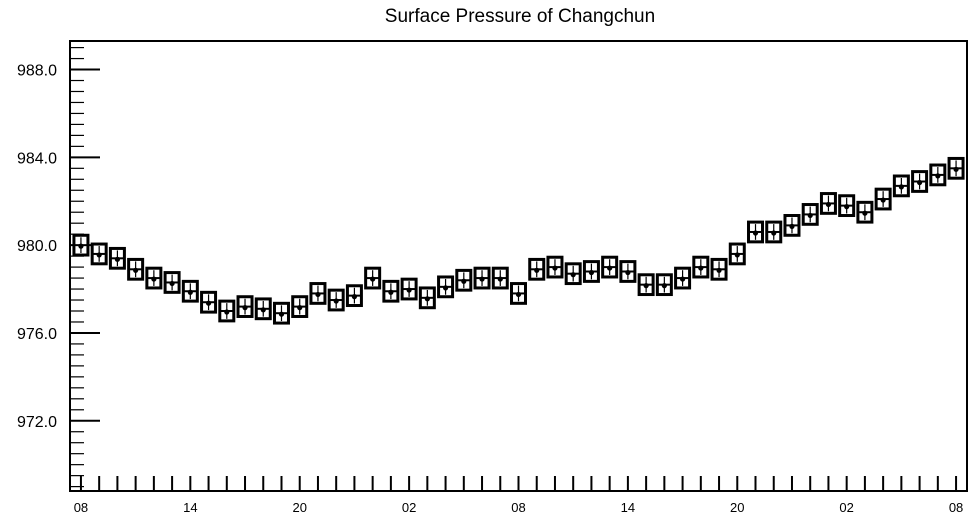 The width and height of the screenshot is (975, 520). I want to click on y-tick-label: 972.0, so click(37, 422).